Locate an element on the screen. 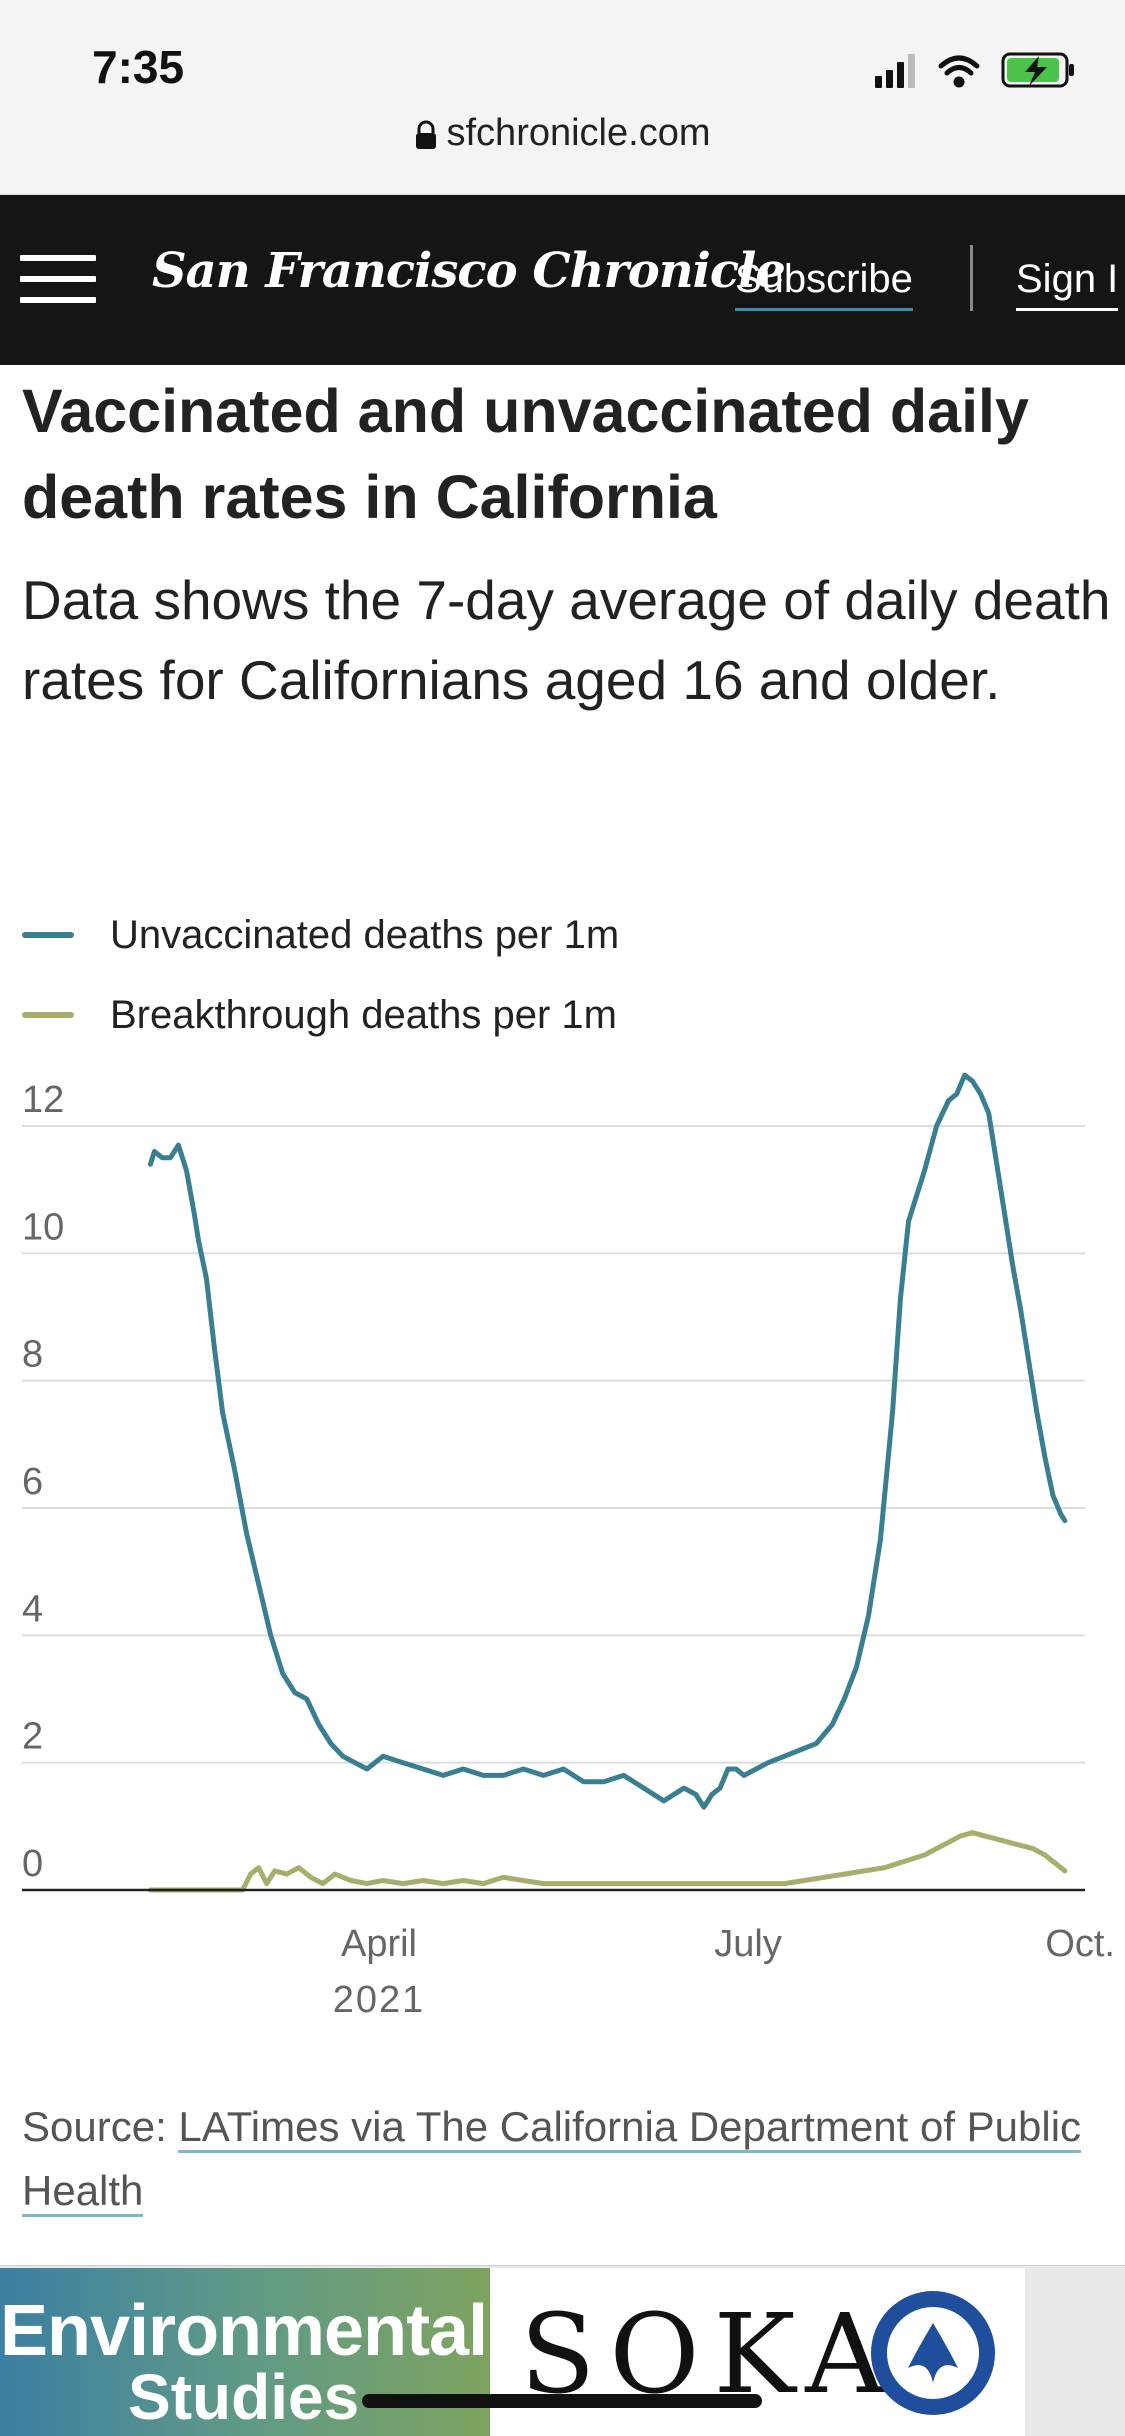 This screenshot has width=1125, height=2436. menu-icon is located at coordinates (58, 279).